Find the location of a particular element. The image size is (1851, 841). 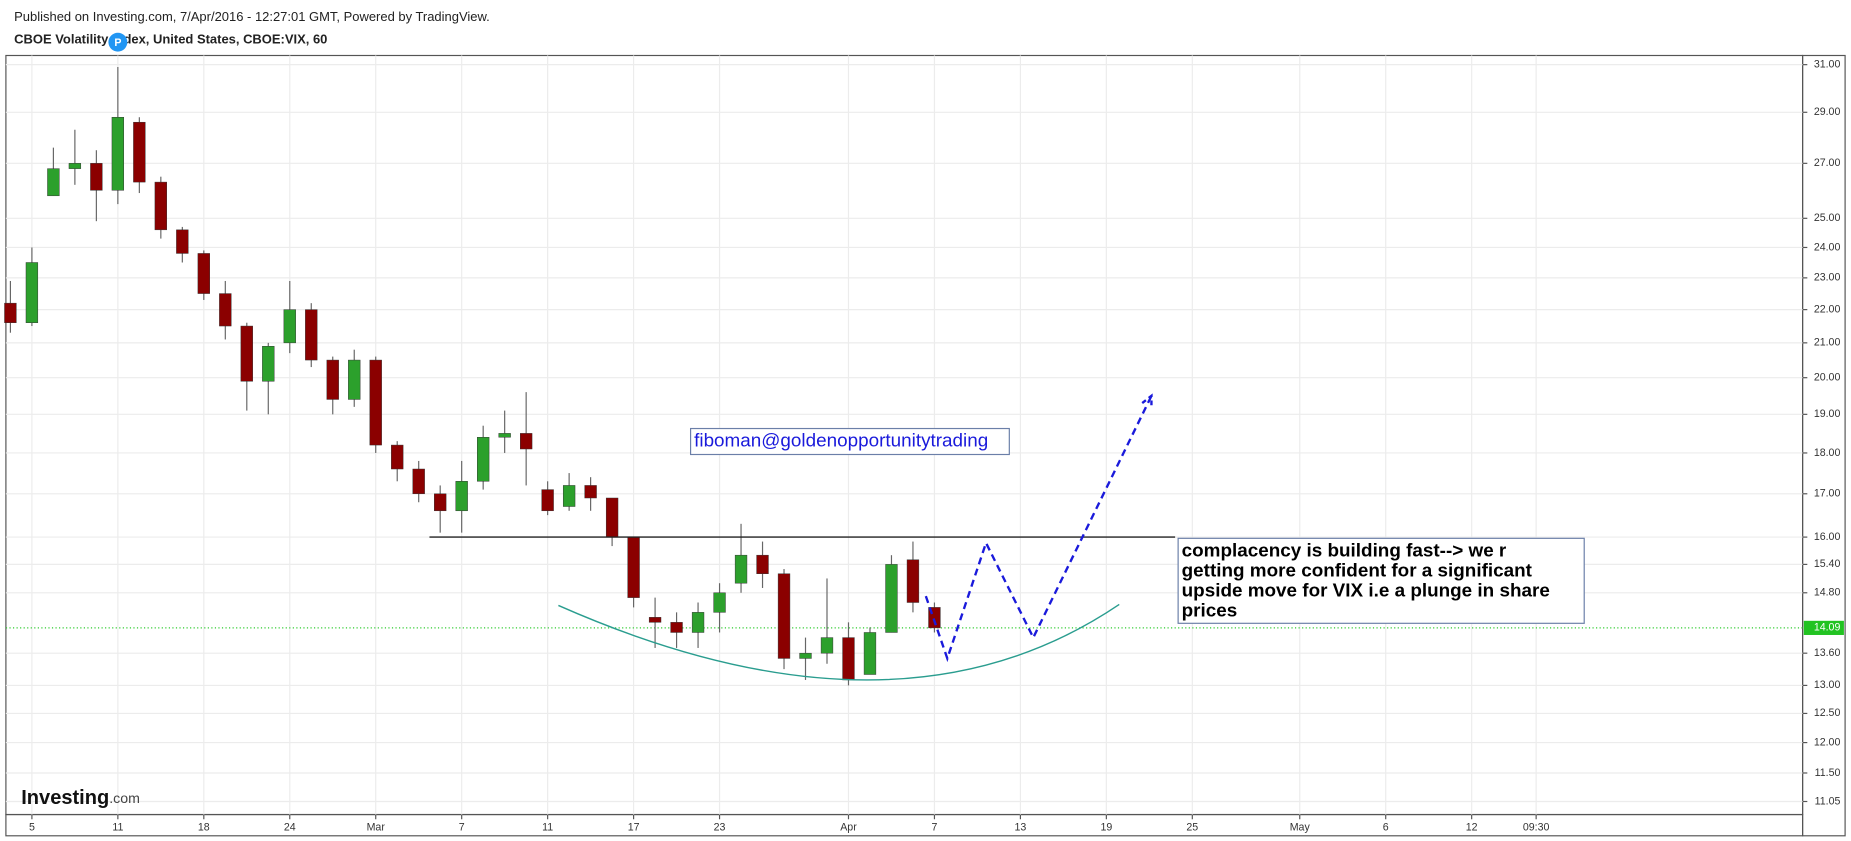

y-tick-label: 18.00 is located at coordinates (1827, 453).